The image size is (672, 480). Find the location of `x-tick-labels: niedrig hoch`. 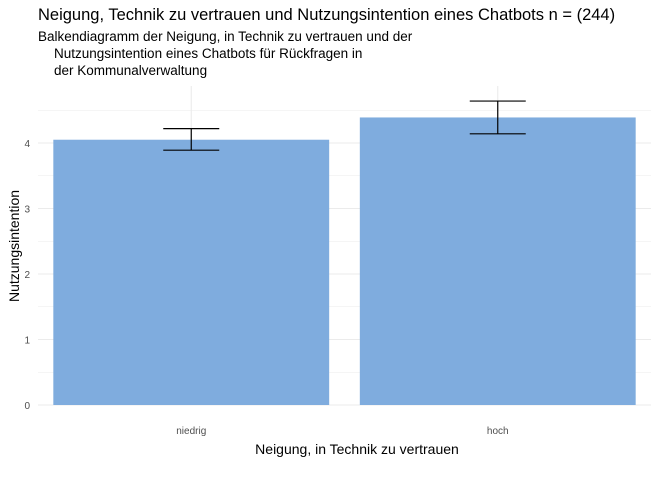

x-tick-labels: niedrig hoch is located at coordinates (342, 431).